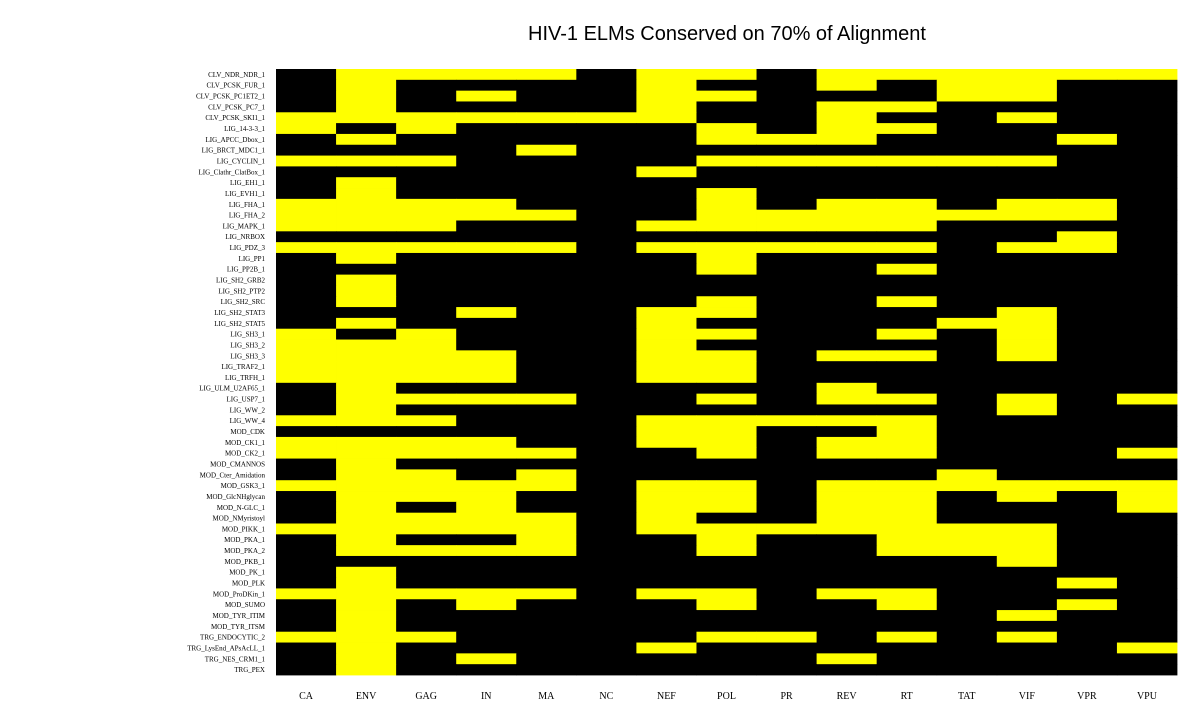 This screenshot has width=1200, height=720. What do you see at coordinates (237, 464) in the screenshot?
I see `row-label: MOD_CMANNOS` at bounding box center [237, 464].